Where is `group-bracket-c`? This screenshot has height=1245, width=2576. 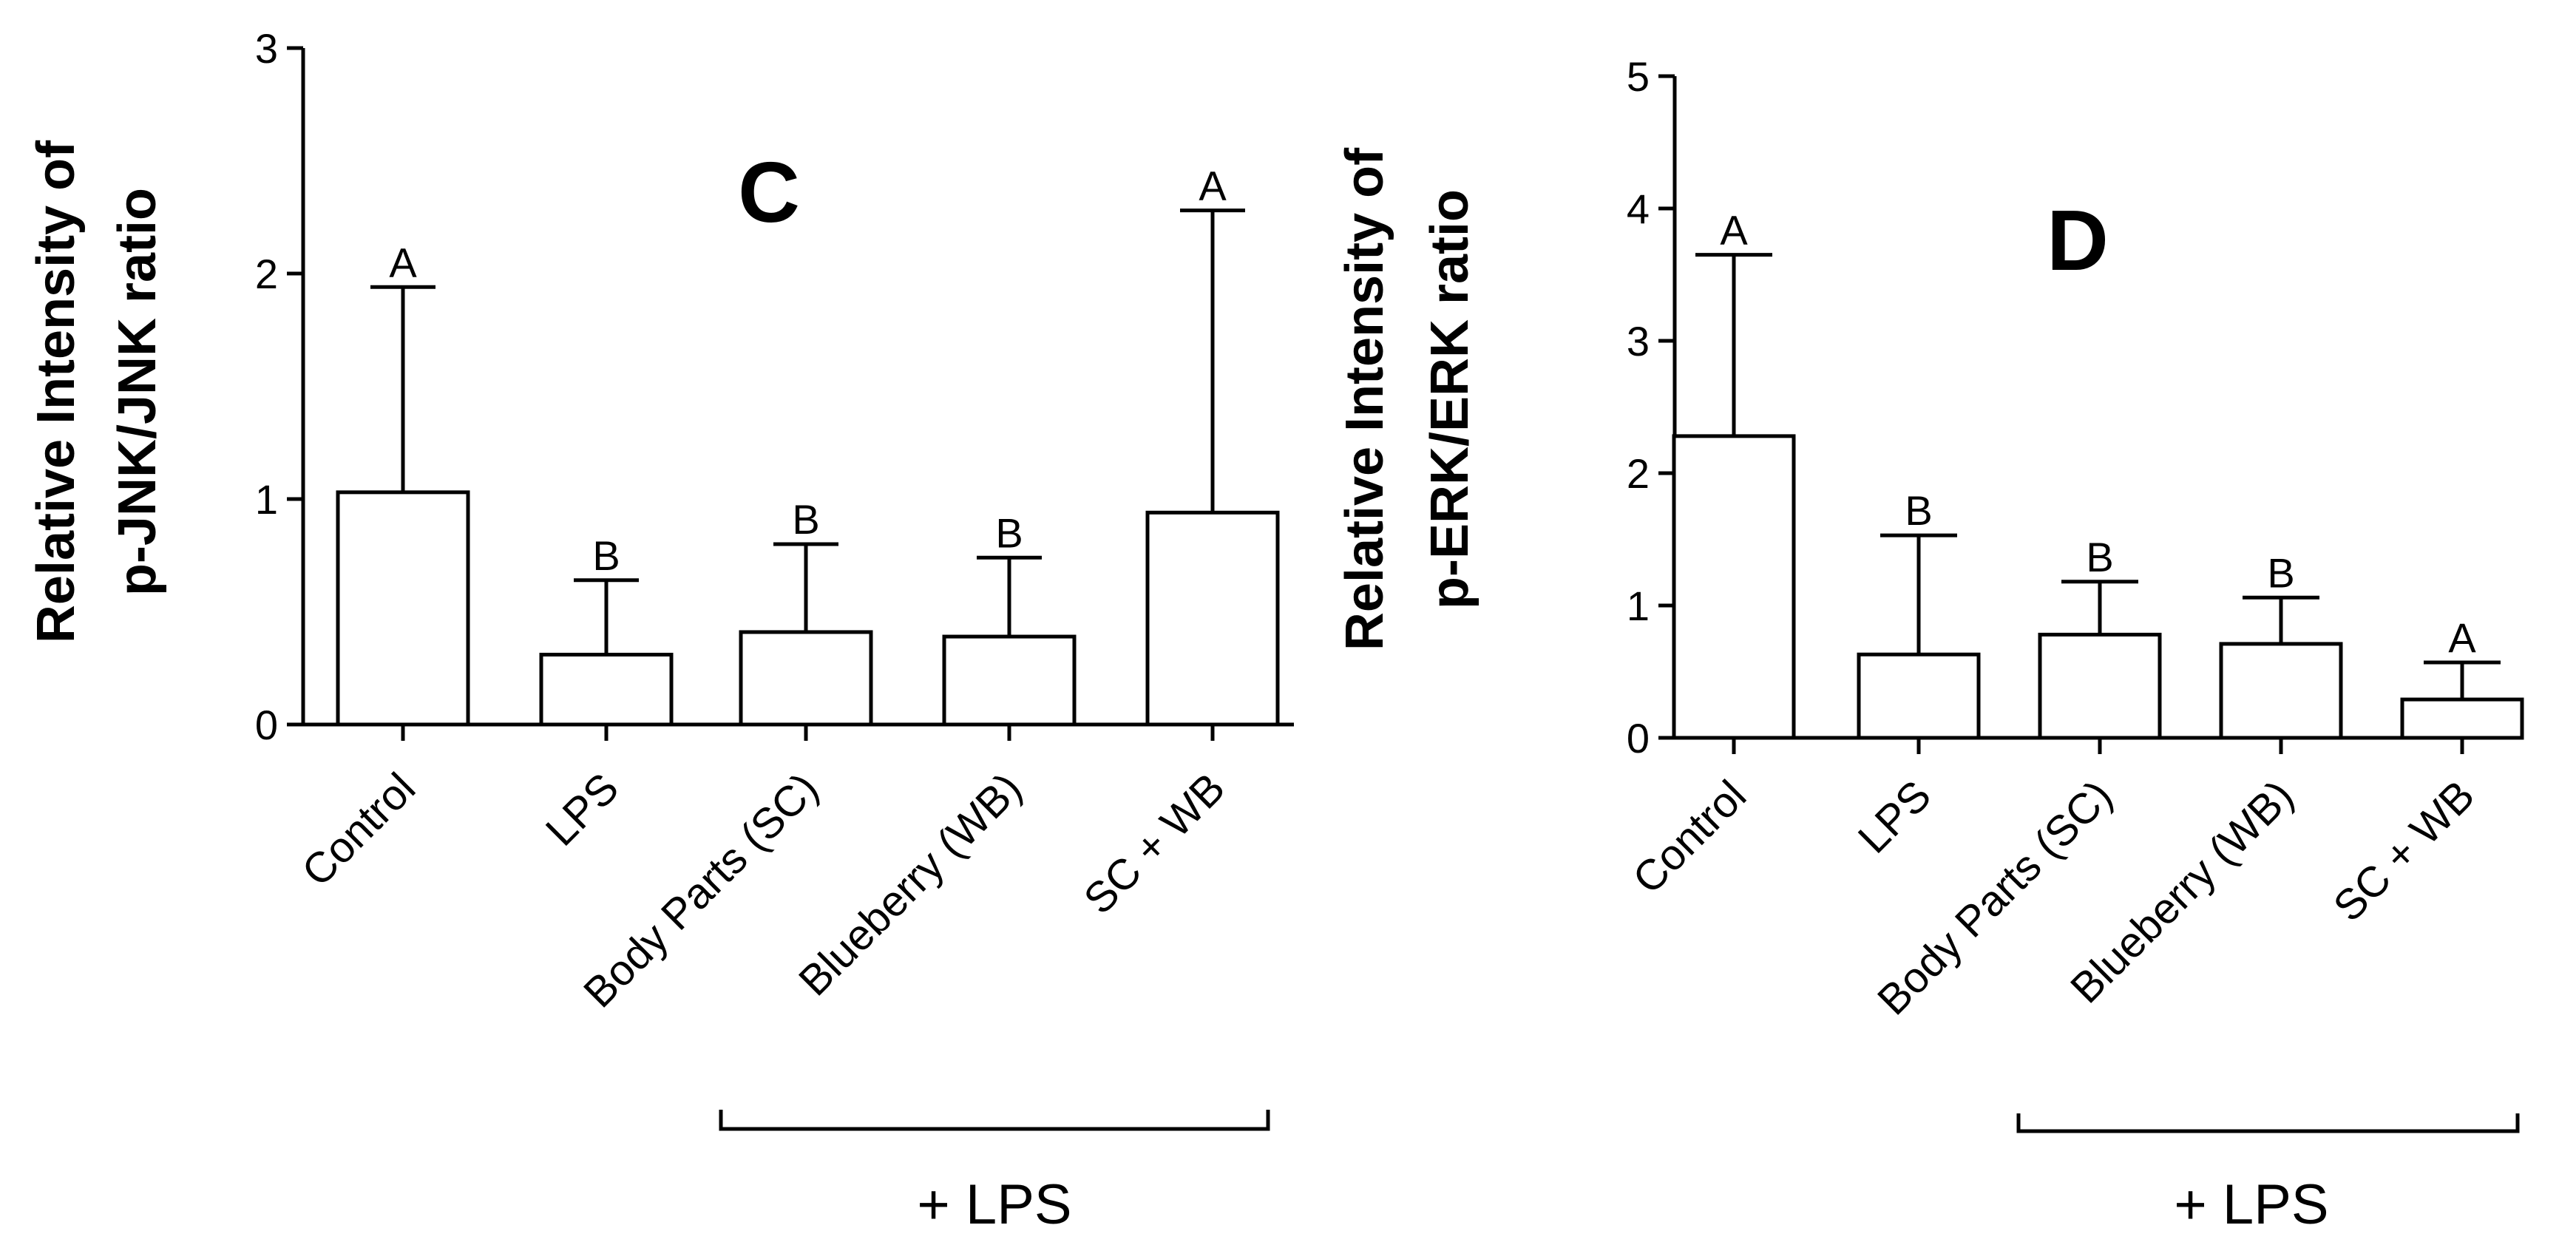
group-bracket-c is located at coordinates (994, 1120).